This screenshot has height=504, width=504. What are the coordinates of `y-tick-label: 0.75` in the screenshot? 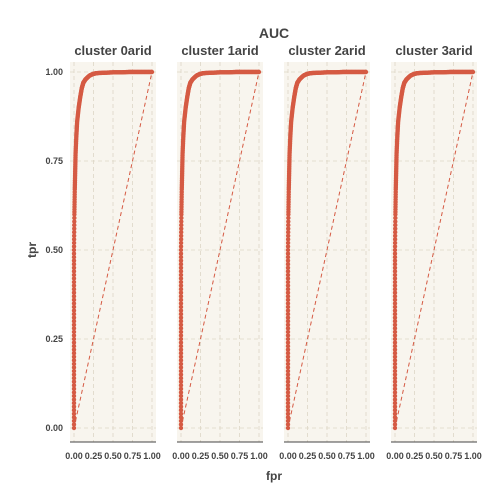 It's located at (54, 161).